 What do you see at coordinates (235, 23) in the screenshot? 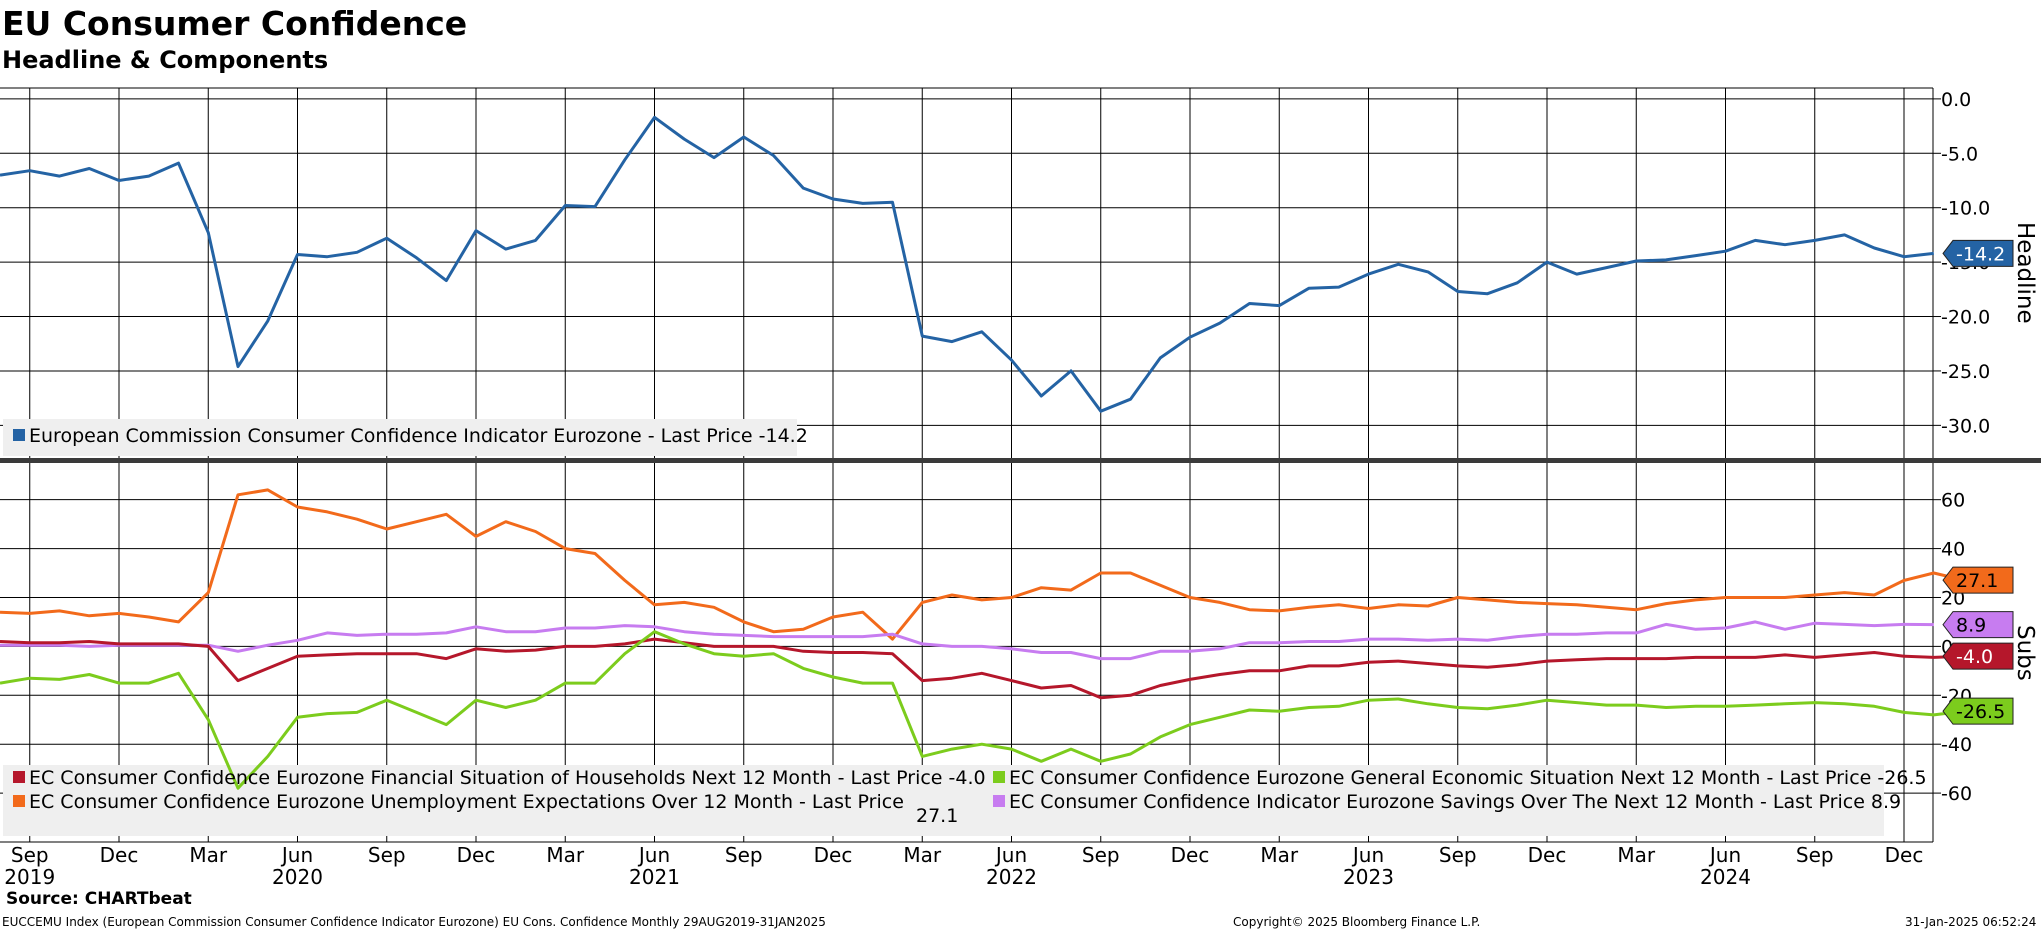
I see `chart-title: EU Consumer Confidence` at bounding box center [235, 23].